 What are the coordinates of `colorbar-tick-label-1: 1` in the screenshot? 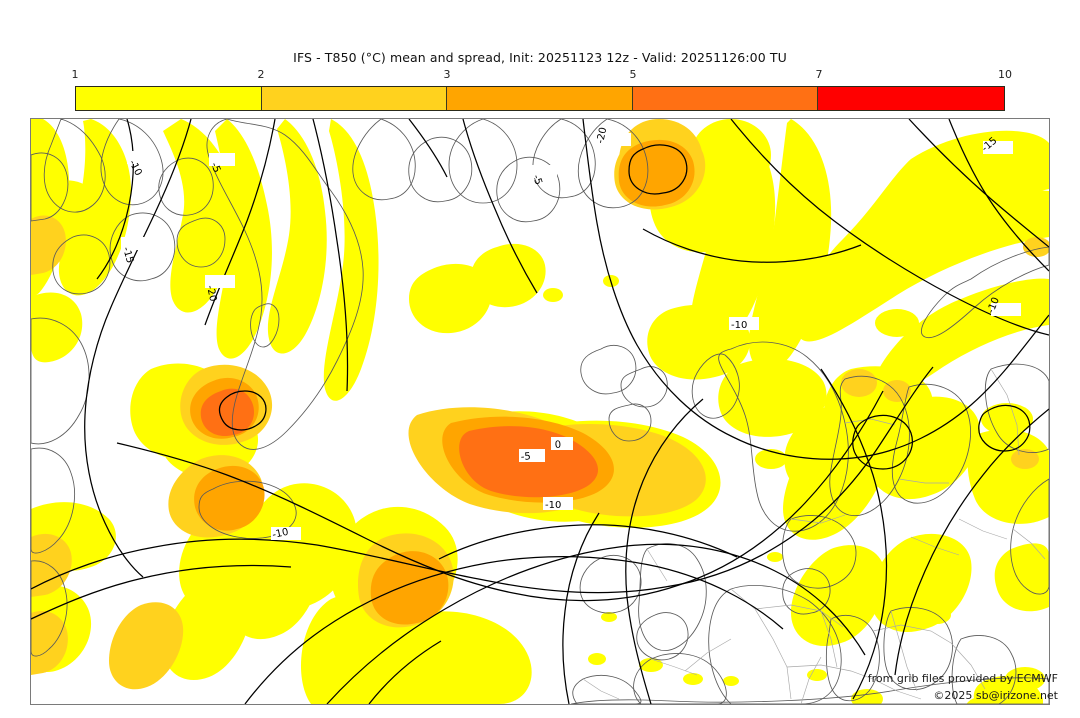 It's located at (75, 74).